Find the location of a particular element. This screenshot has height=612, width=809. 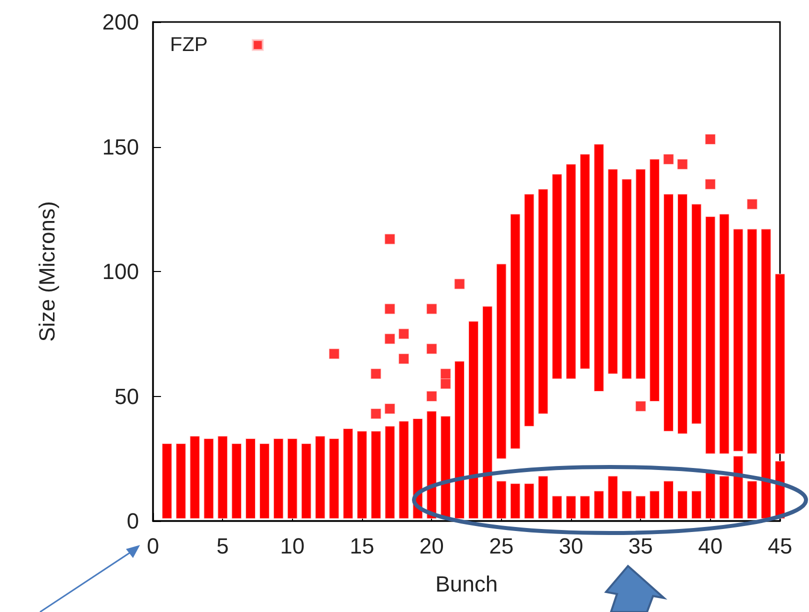

y-tick-label: 100 is located at coordinates (120, 271).